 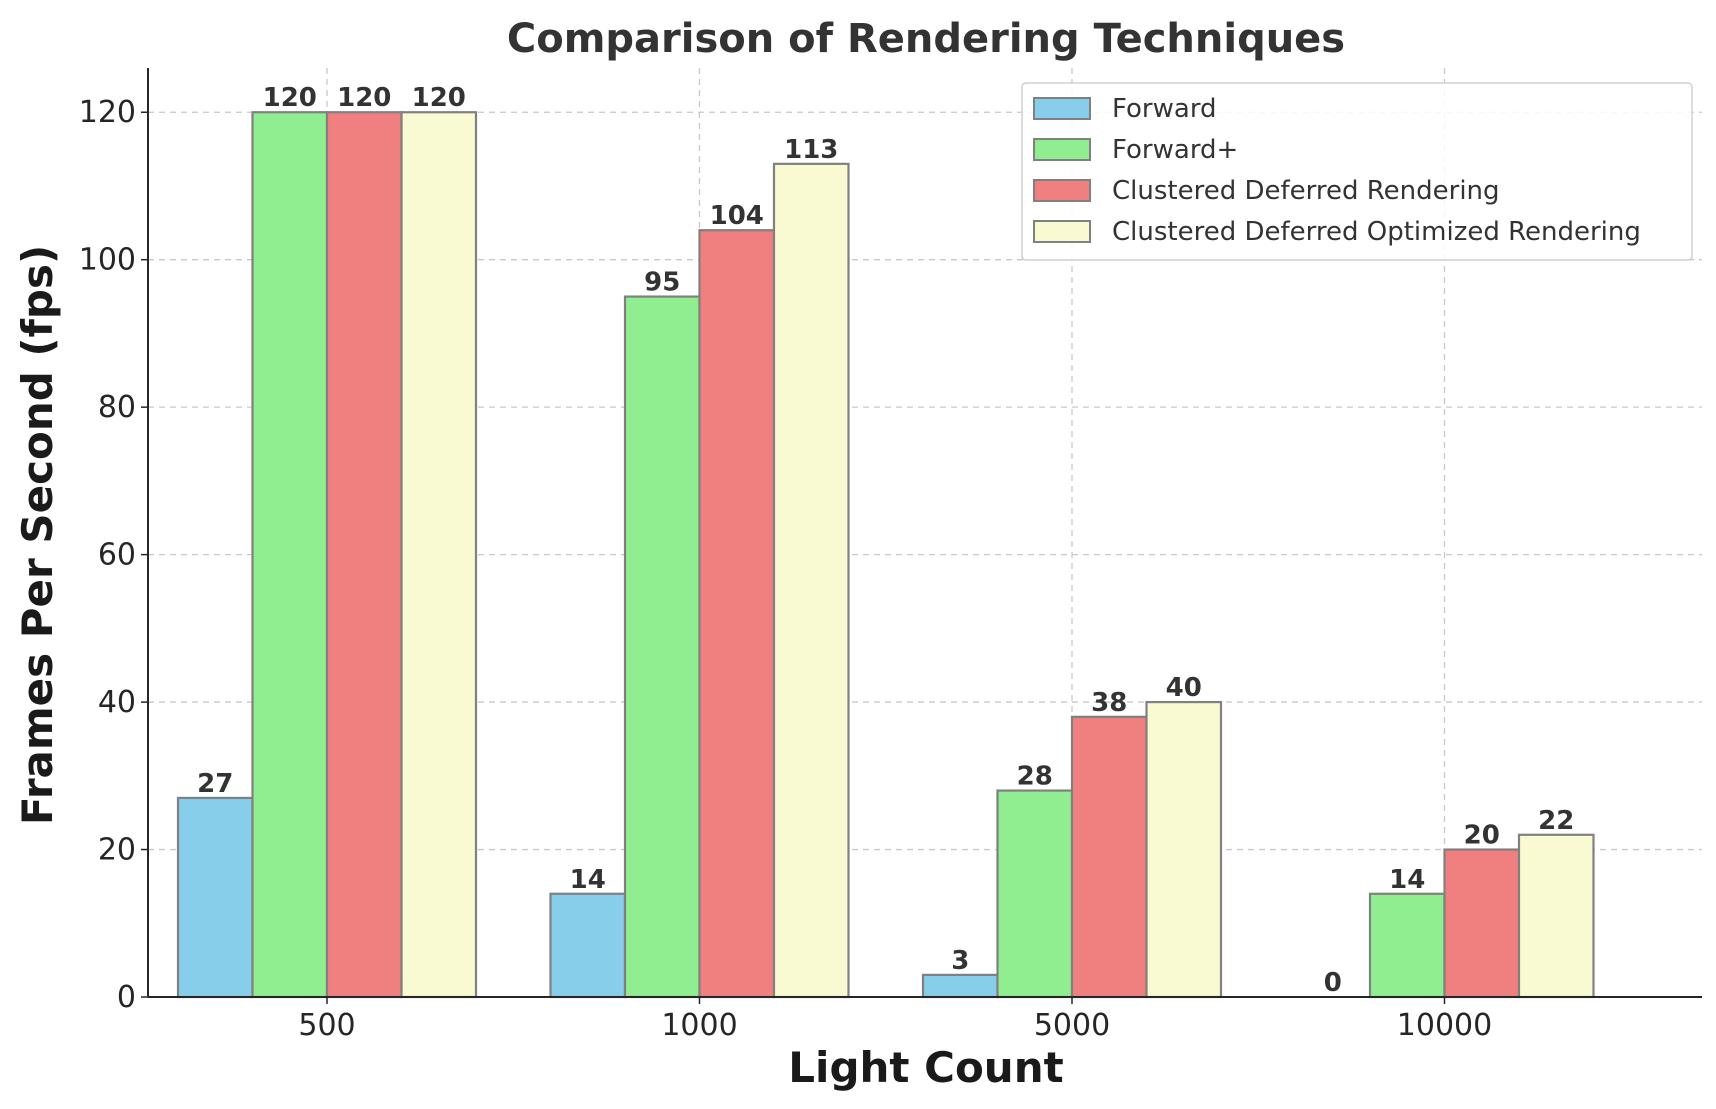 What do you see at coordinates (699, 1025) in the screenshot?
I see `x-tick-label: 1000` at bounding box center [699, 1025].